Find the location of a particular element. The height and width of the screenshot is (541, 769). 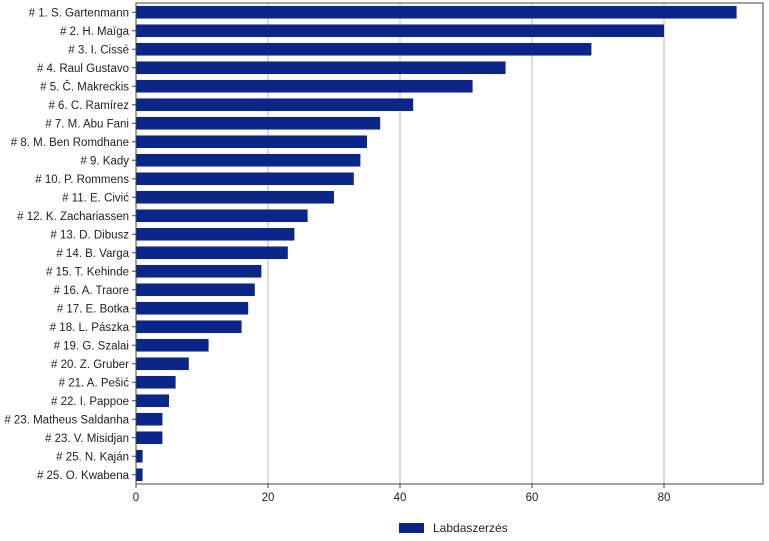

legend: Labdaszerzés is located at coordinates (453, 528).